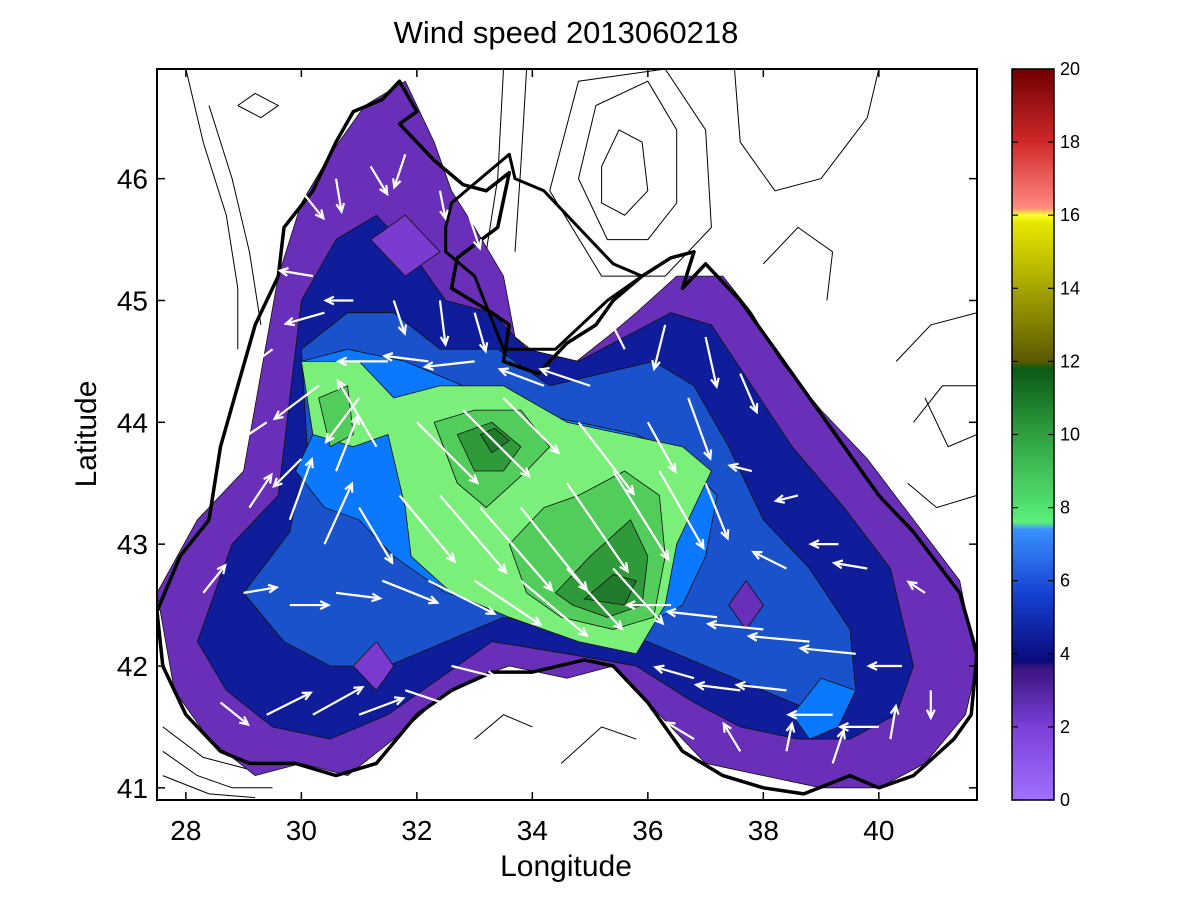 The image size is (1201, 901). Describe the element at coordinates (1065, 508) in the screenshot. I see `colorbar-tick-label-4: 8` at that location.